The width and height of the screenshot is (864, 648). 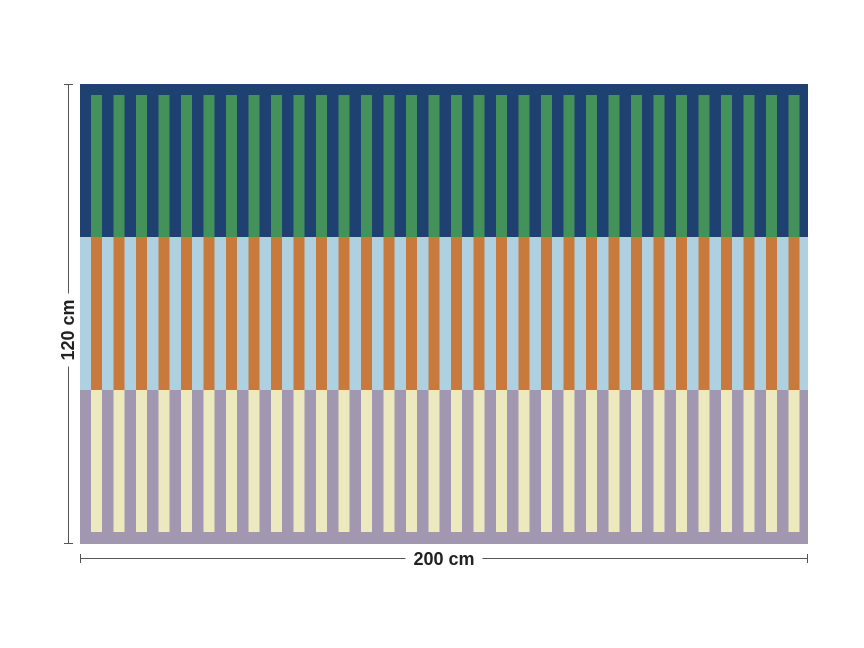 What do you see at coordinates (444, 559) in the screenshot?
I see `width-dimension-label: 200 cm` at bounding box center [444, 559].